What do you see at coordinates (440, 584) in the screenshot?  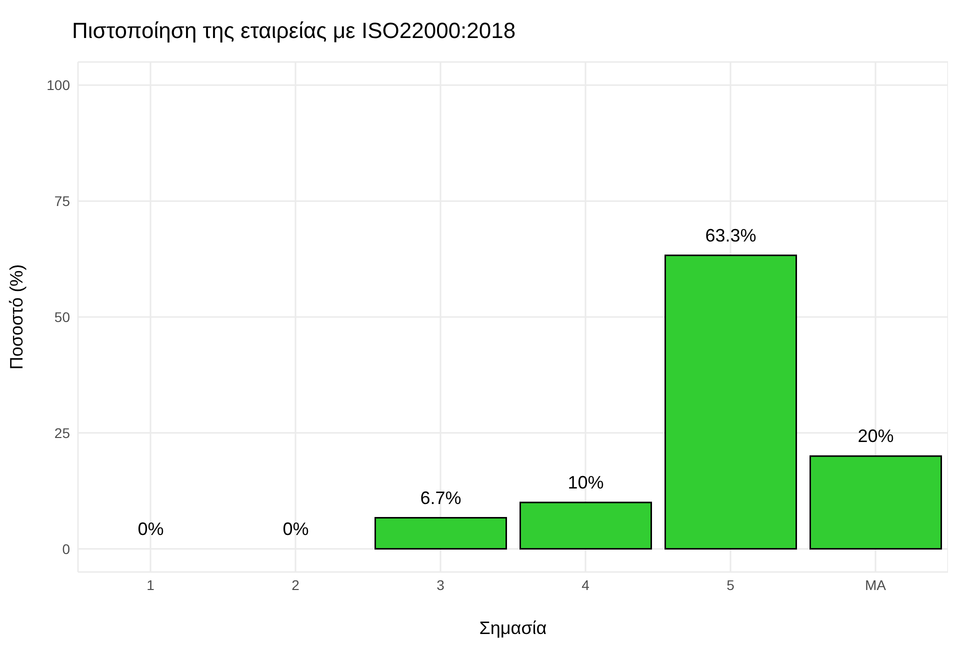 I see `x-tick-label: 3` at bounding box center [440, 584].